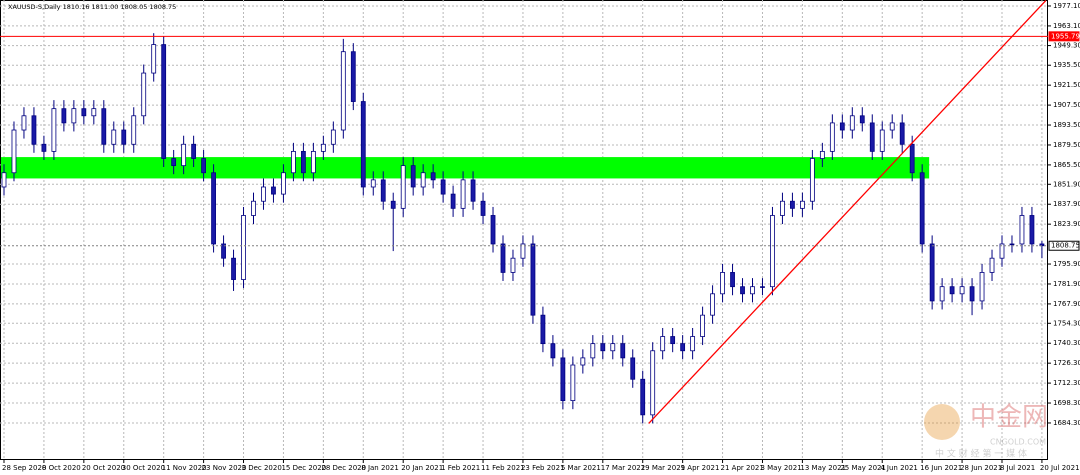 The width and height of the screenshot is (1080, 475). Describe the element at coordinates (981, 454) in the screenshot. I see `watermark-slogan: 中 文 财 经 第 一 媒 体` at that location.